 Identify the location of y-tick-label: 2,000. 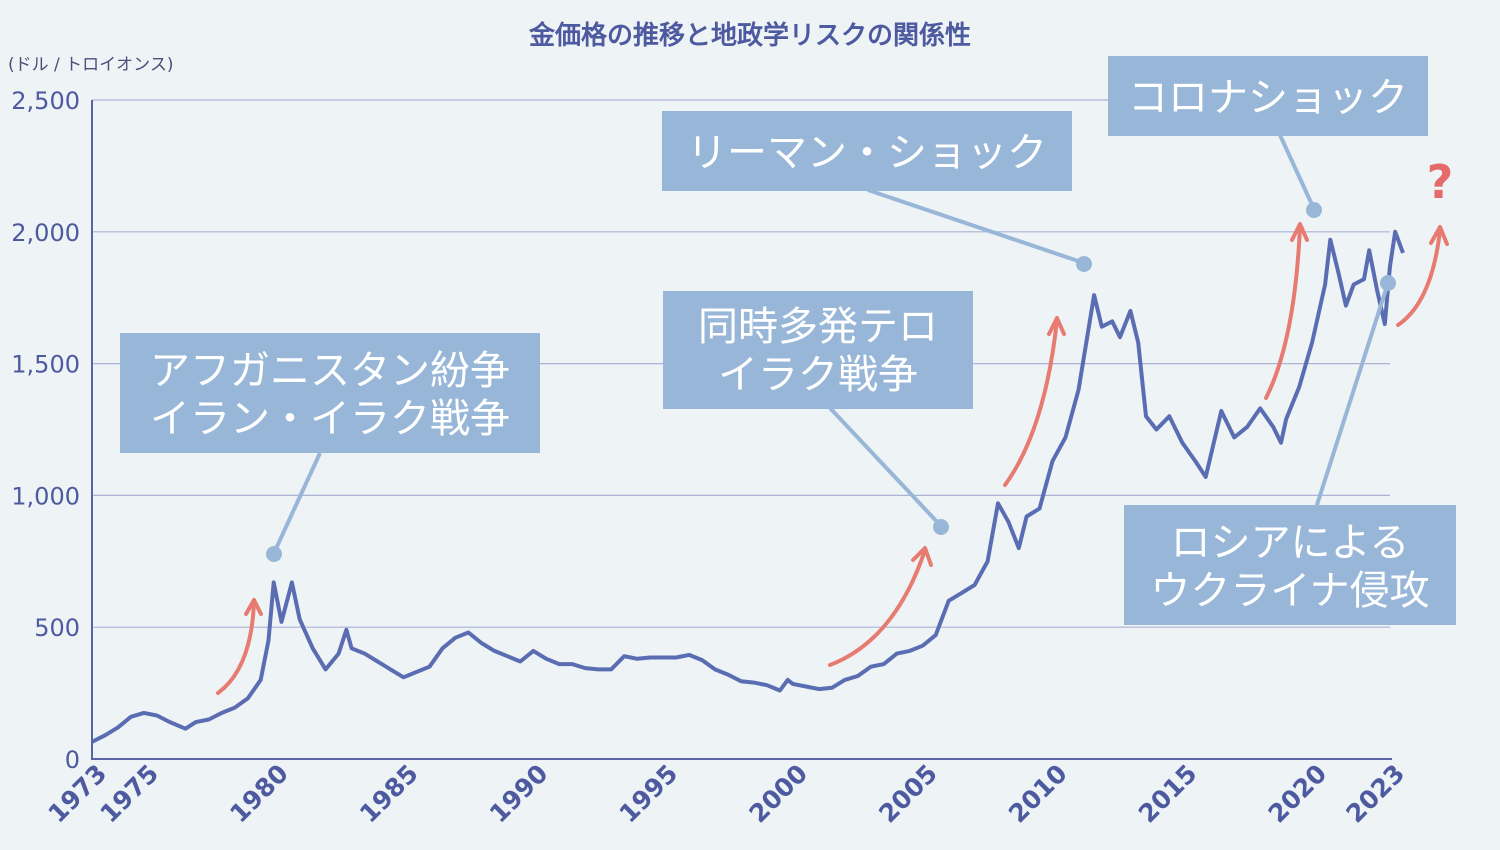
(45, 233).